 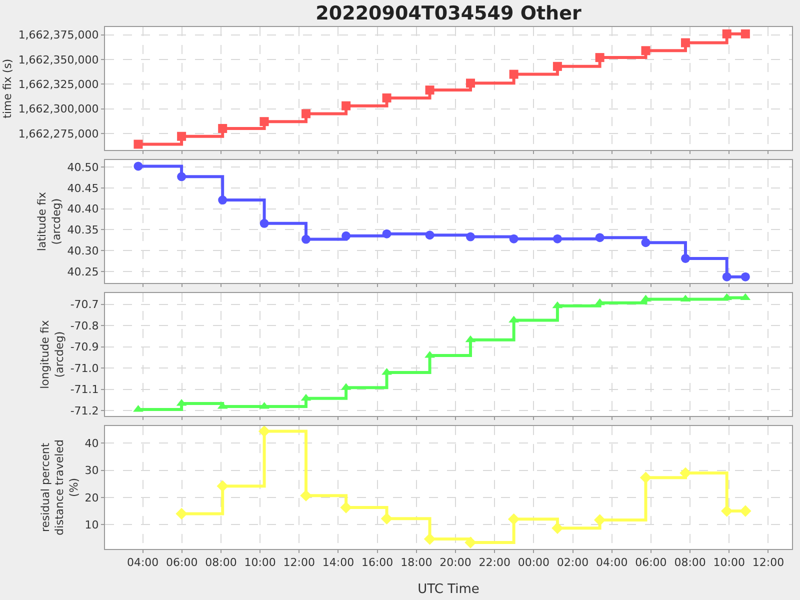 What do you see at coordinates (84, 389) in the screenshot?
I see `y-tick-label: -71.1` at bounding box center [84, 389].